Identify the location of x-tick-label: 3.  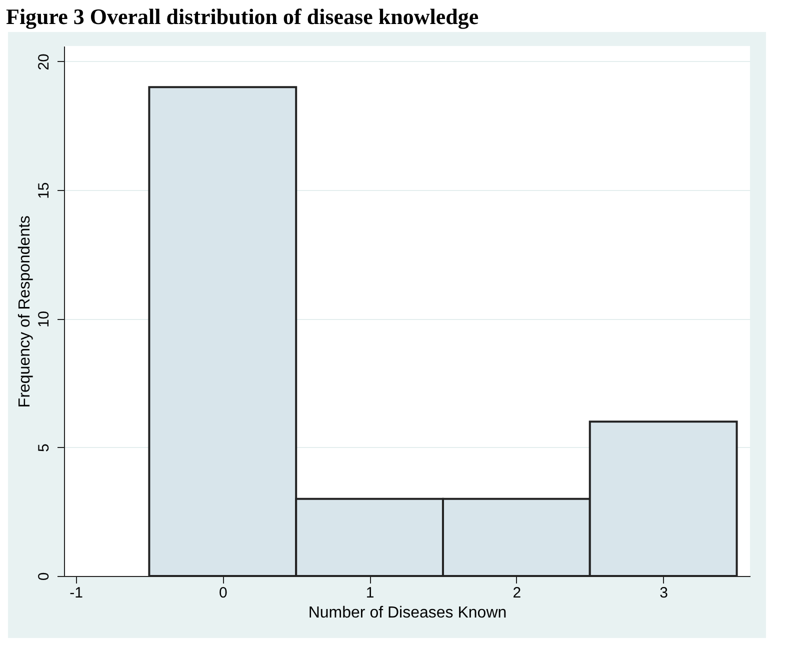
(664, 593).